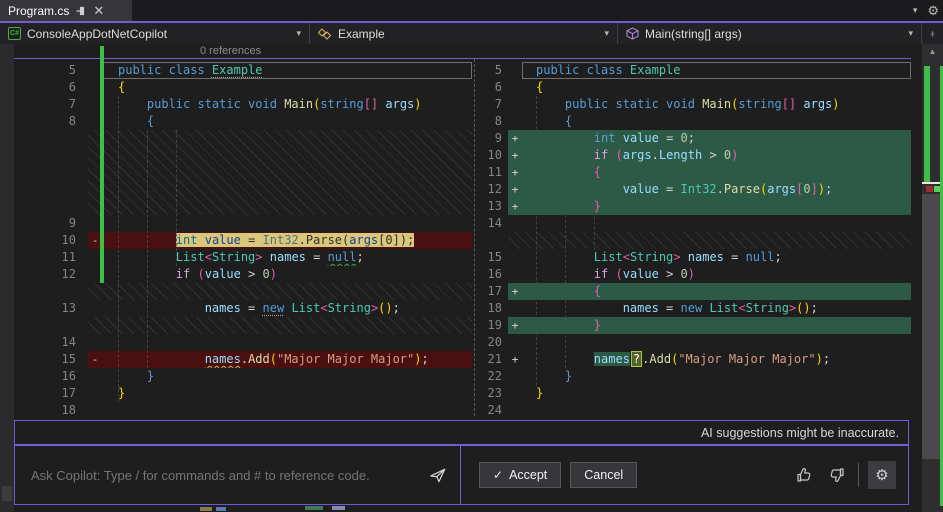 The height and width of the screenshot is (512, 943). What do you see at coordinates (837, 475) in the screenshot?
I see `thumbs-down-icon` at bounding box center [837, 475].